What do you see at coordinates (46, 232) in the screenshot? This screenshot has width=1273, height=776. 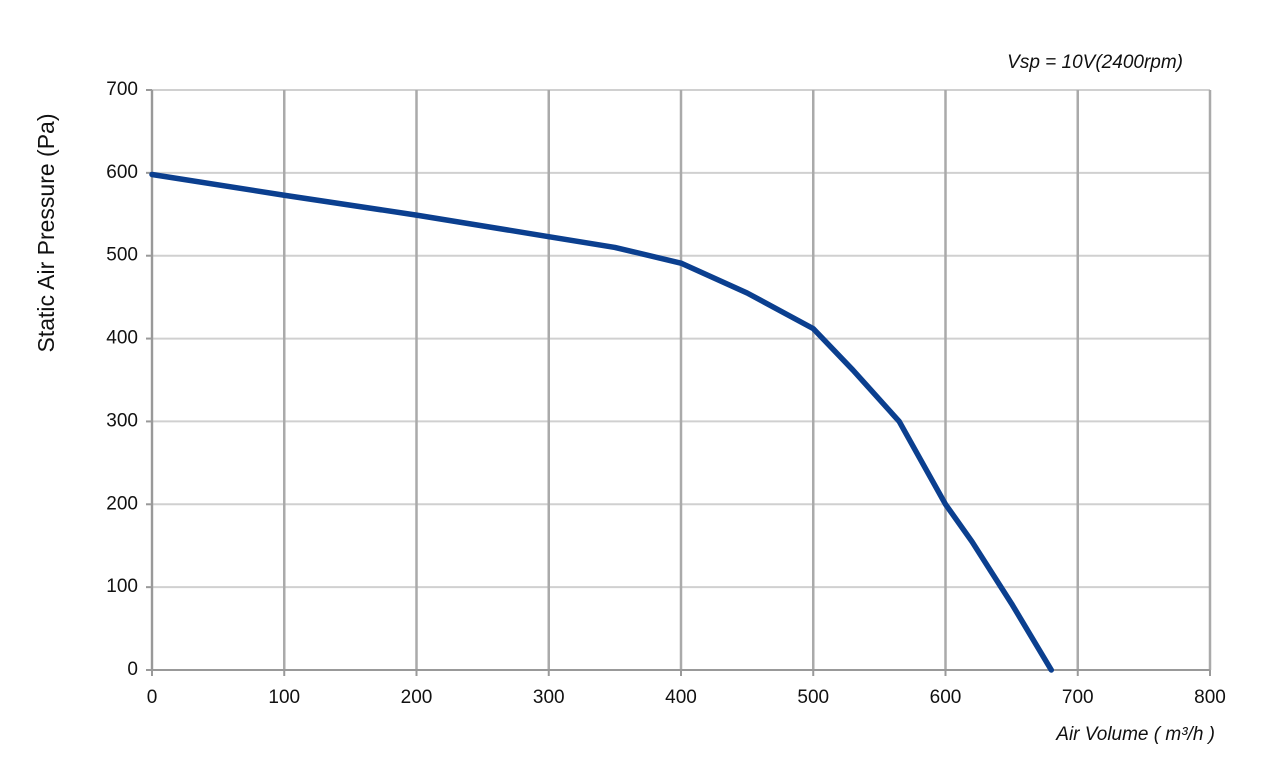 I see `y-axis-label: Static Air Pressure (Pa)` at bounding box center [46, 232].